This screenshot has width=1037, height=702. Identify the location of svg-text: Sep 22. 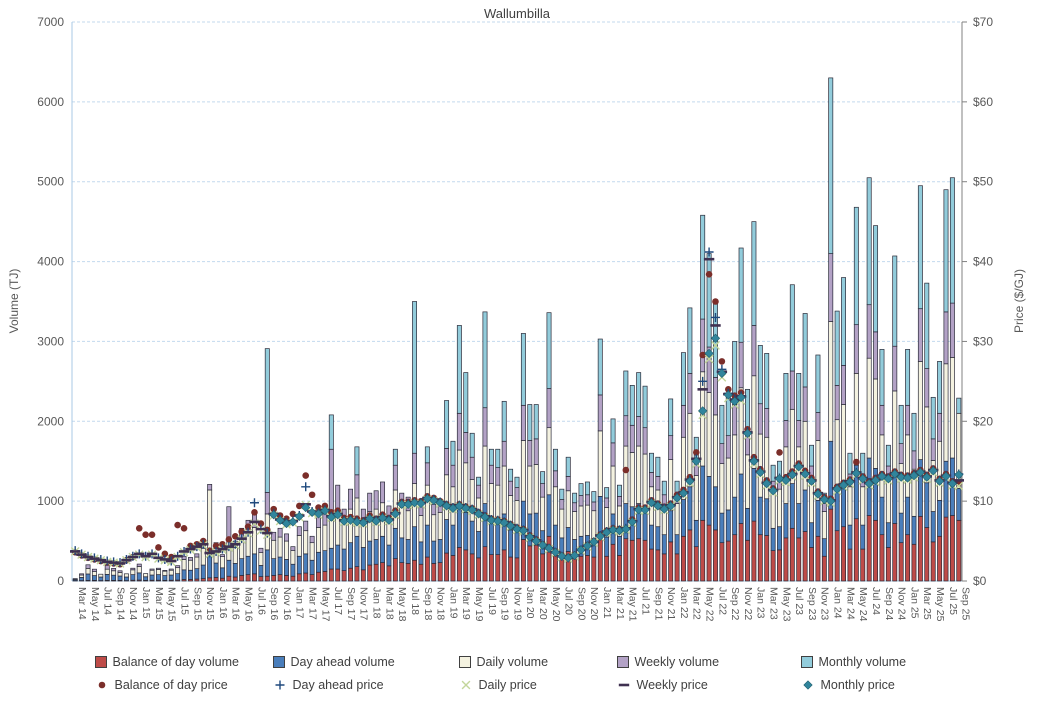
(735, 603).